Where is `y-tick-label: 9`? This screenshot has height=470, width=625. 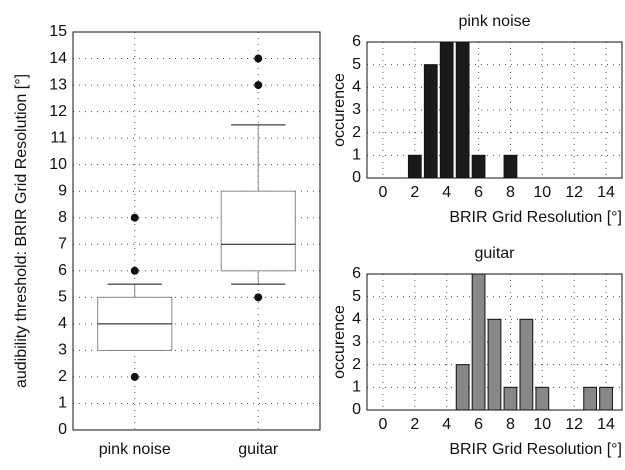 y-tick-label: 9 is located at coordinates (62, 190).